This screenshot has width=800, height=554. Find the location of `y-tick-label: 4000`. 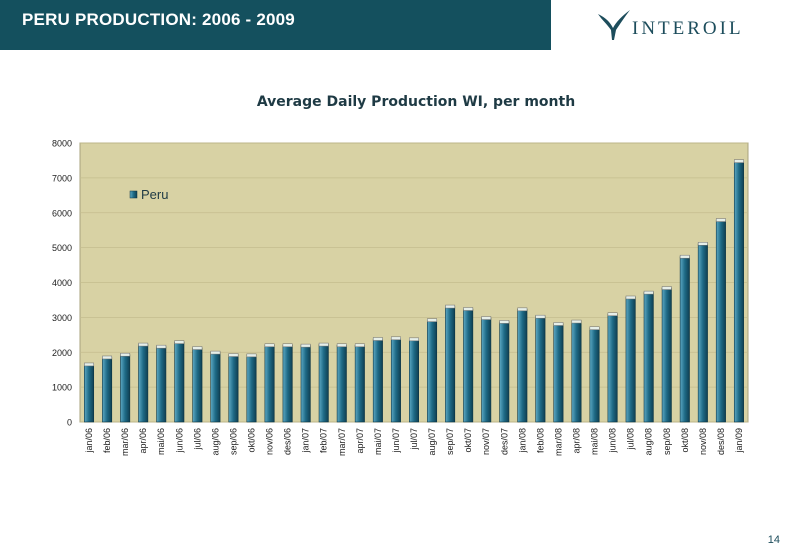

y-tick-label: 4000 is located at coordinates (62, 283).